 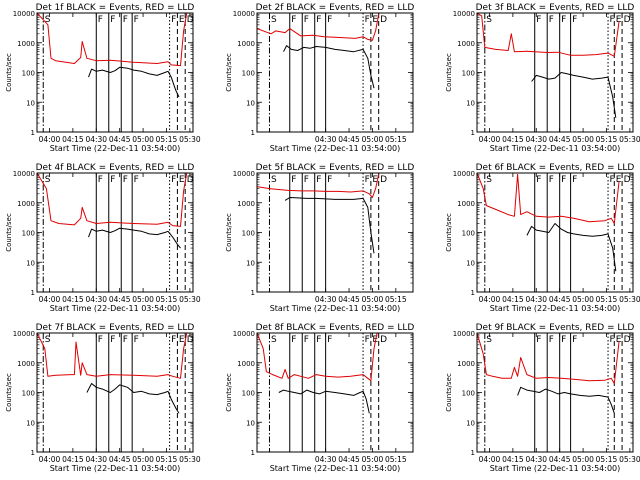 I want to click on panel-title: Det 8f BLACK = Events, RED = LLD, so click(x=335, y=328).